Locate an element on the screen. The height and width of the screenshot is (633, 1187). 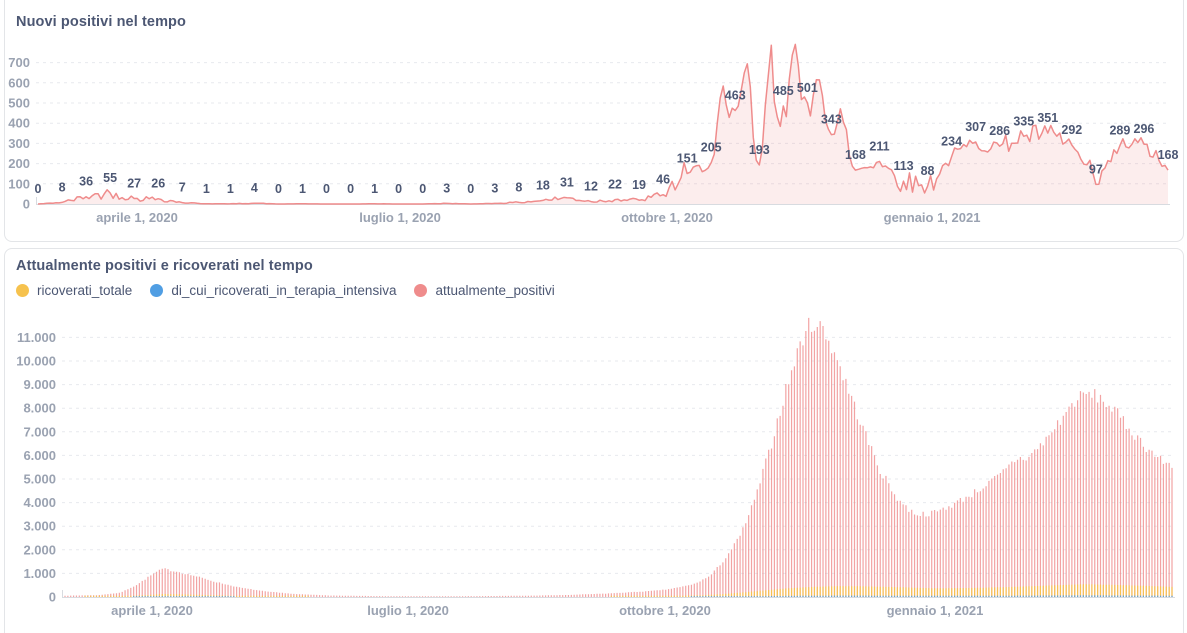
svg-text: 19 is located at coordinates (639, 185).